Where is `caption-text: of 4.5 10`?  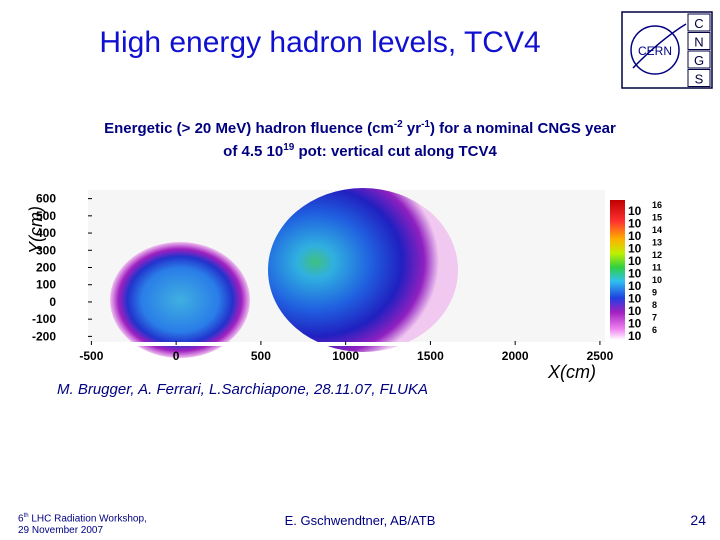 caption-text: of 4.5 10 is located at coordinates (253, 151).